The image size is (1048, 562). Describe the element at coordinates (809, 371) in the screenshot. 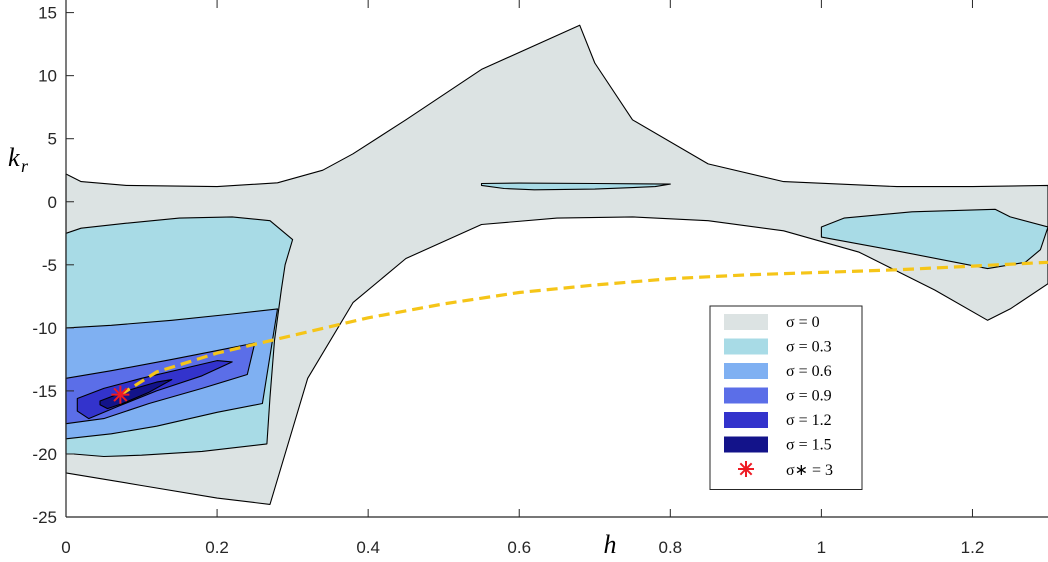

I see `legend-entry-label: σ = 0.6` at that location.